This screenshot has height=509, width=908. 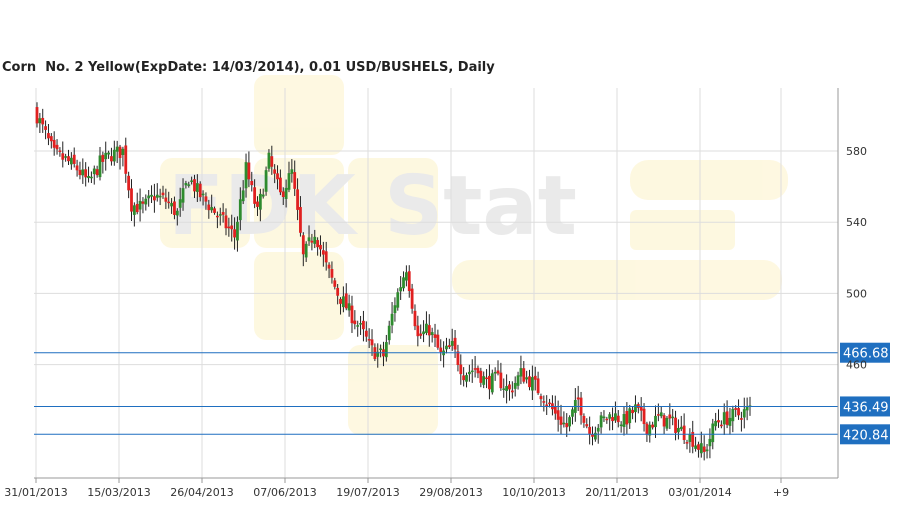 What do you see at coordinates (781, 492) in the screenshot?
I see `x-tick-label: +9` at bounding box center [781, 492].